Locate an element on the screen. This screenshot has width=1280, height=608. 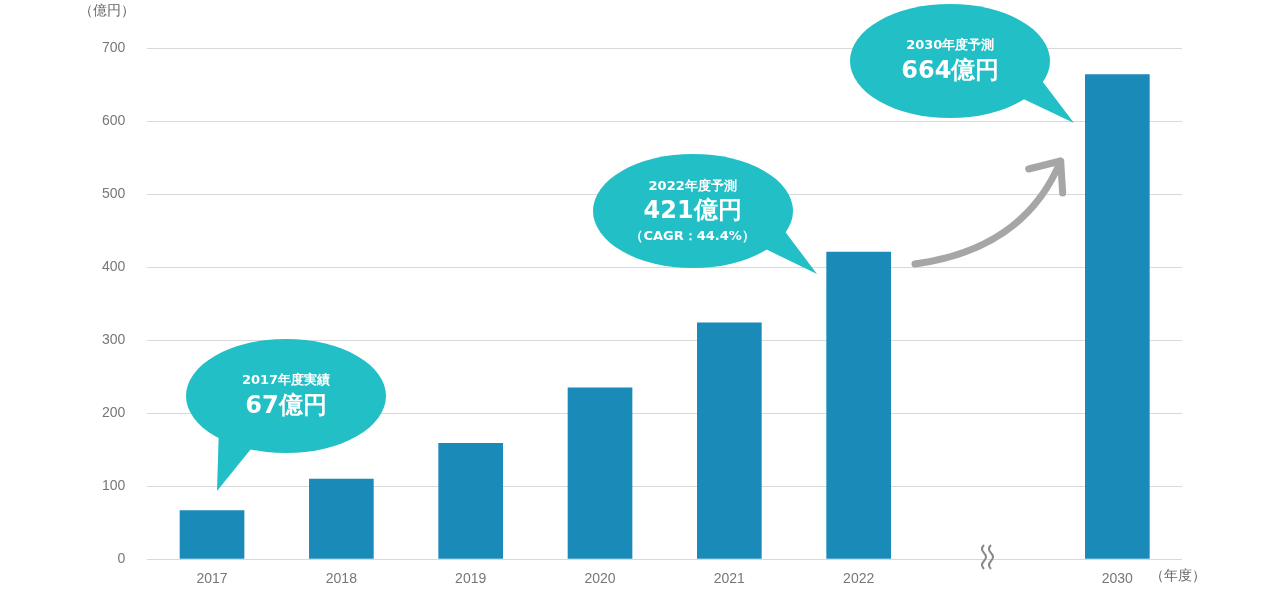
annotation: 2030年度予測 is located at coordinates (950, 45).